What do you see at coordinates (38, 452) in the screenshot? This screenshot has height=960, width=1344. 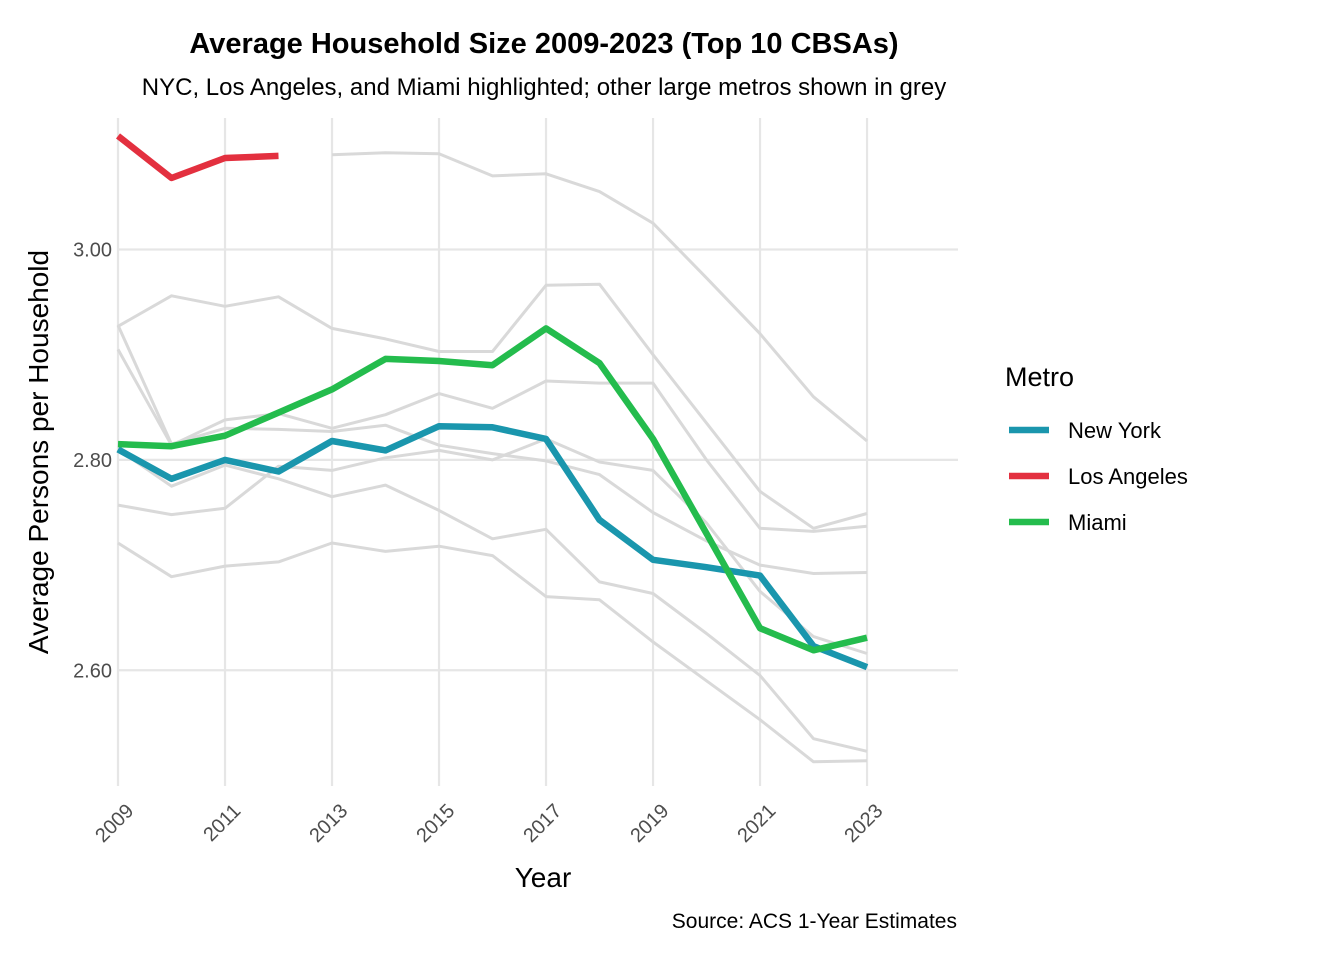 I see `y-axis-title: Average Persons per Household` at bounding box center [38, 452].